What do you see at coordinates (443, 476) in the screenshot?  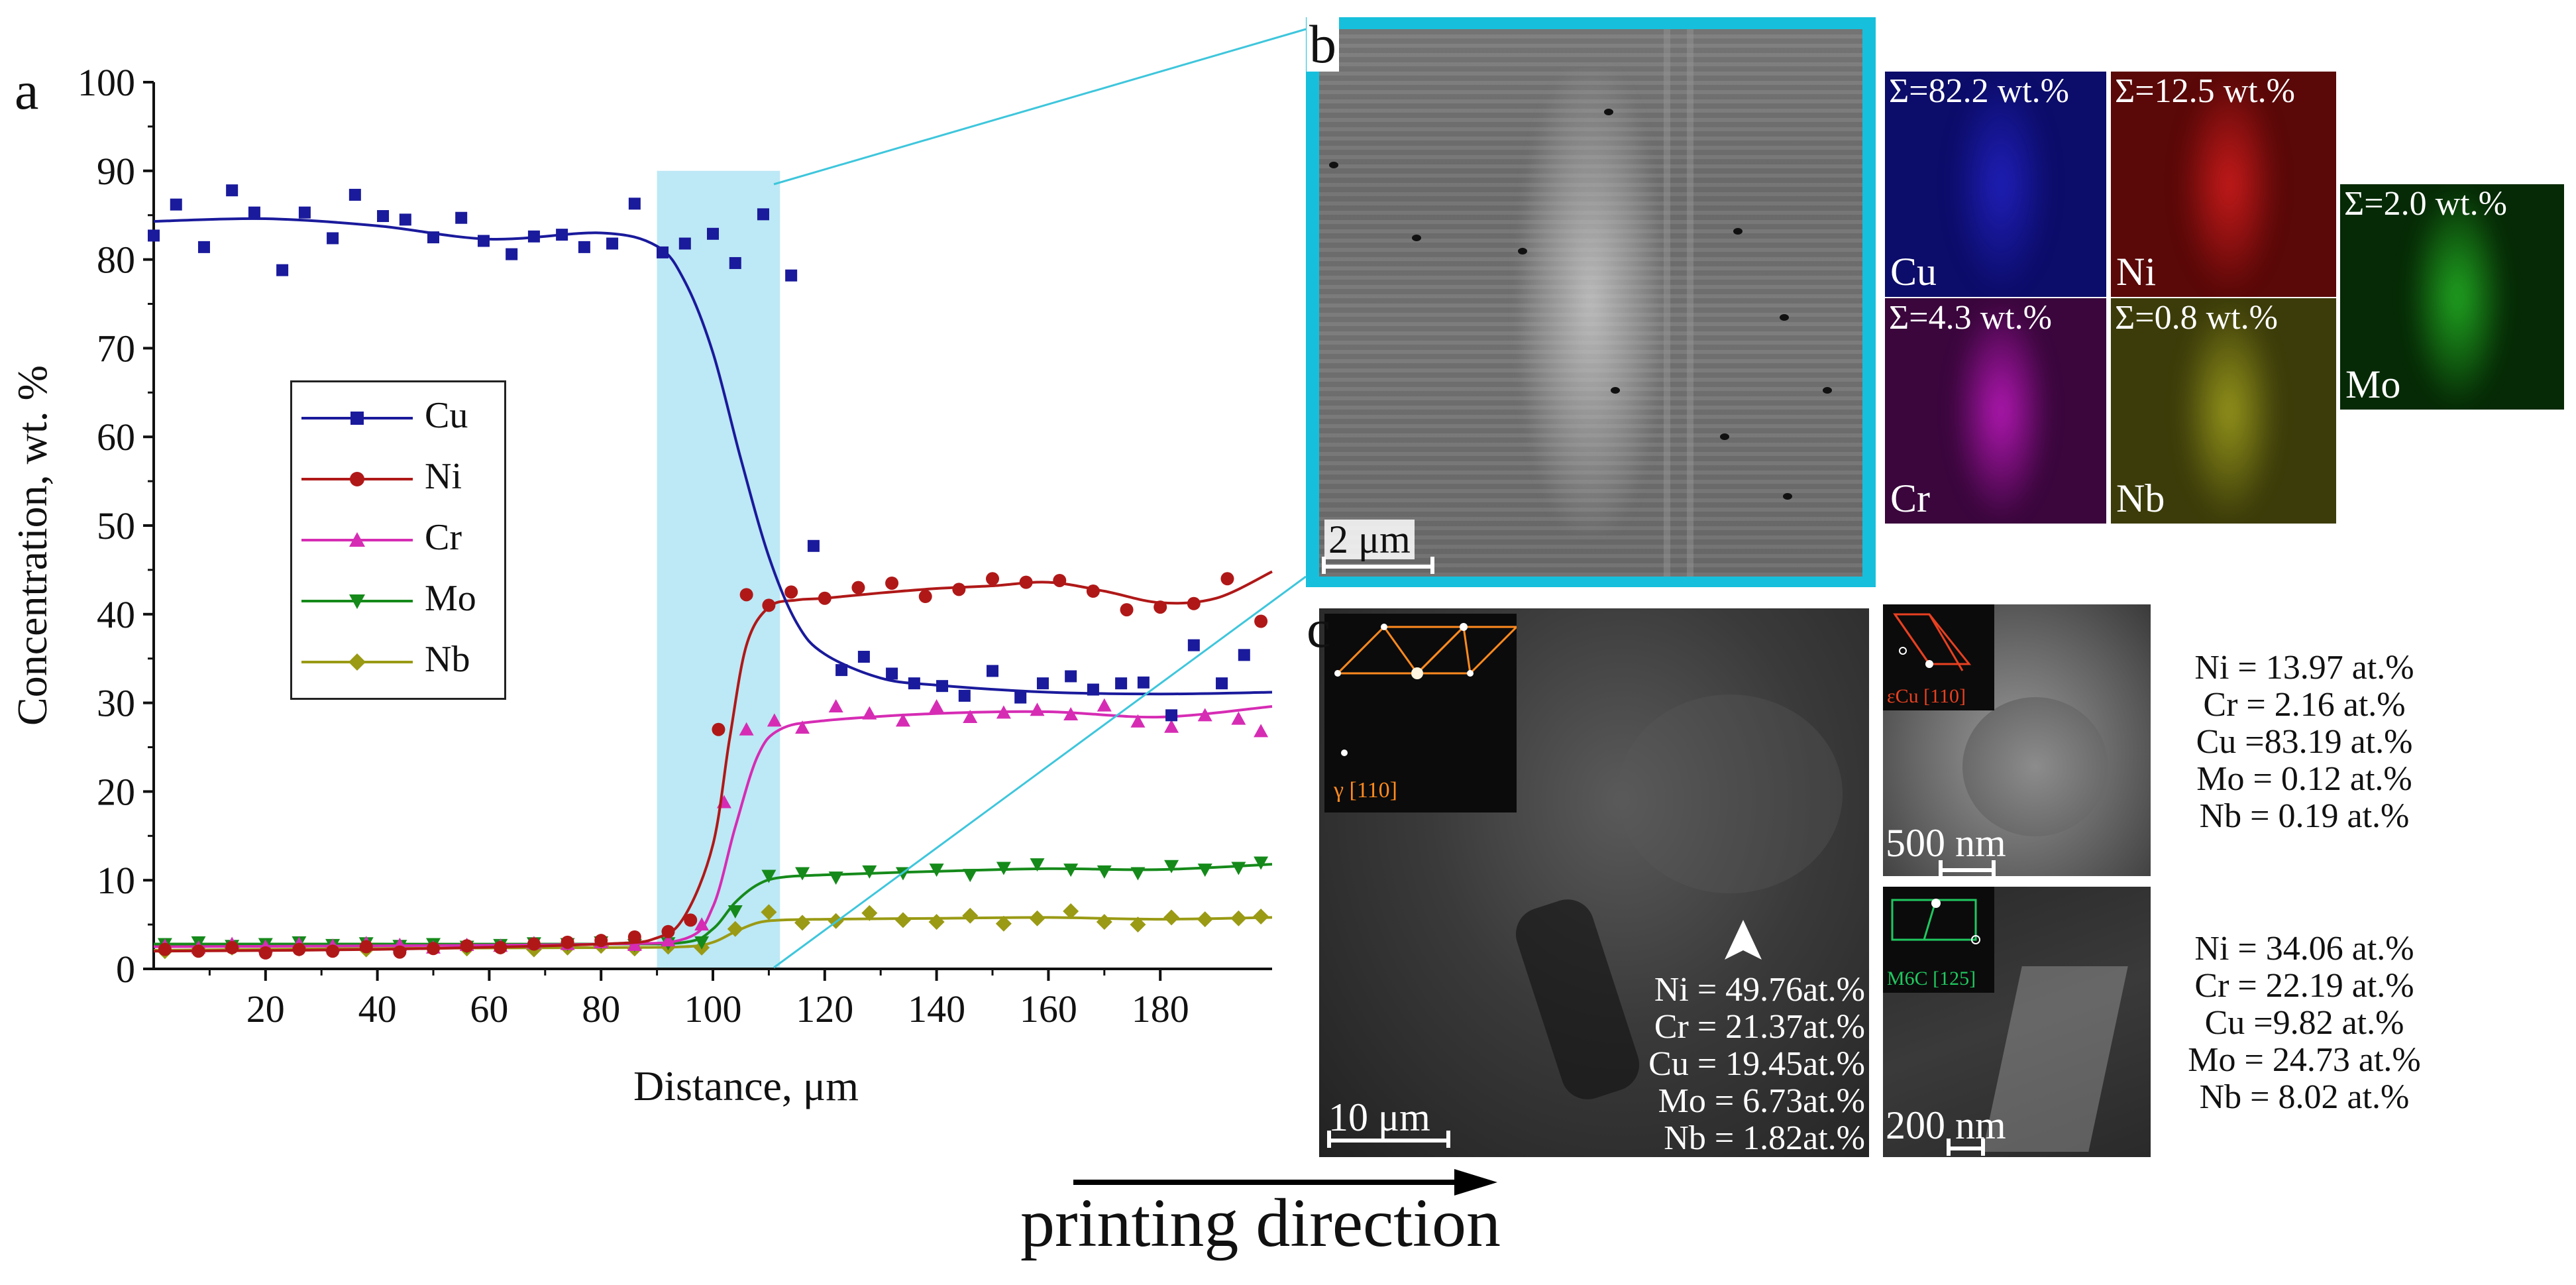 I see `legend-label: Ni` at bounding box center [443, 476].